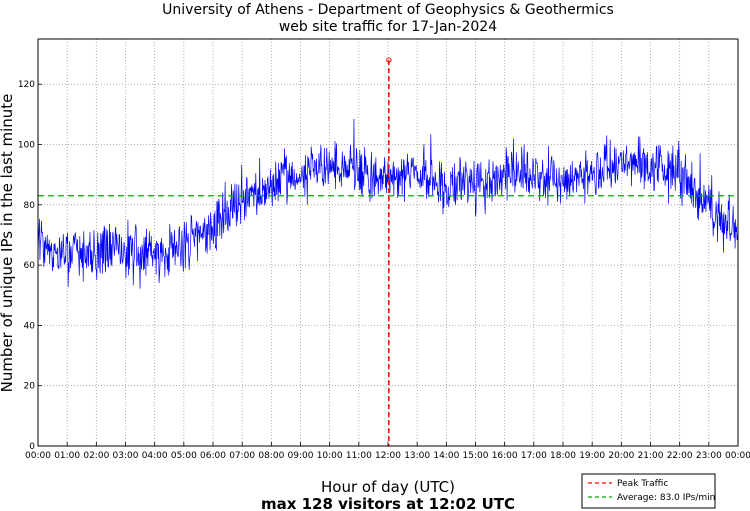 The width and height of the screenshot is (750, 511). What do you see at coordinates (184, 456) in the screenshot?
I see `x-tick-label: 05:00` at bounding box center [184, 456].